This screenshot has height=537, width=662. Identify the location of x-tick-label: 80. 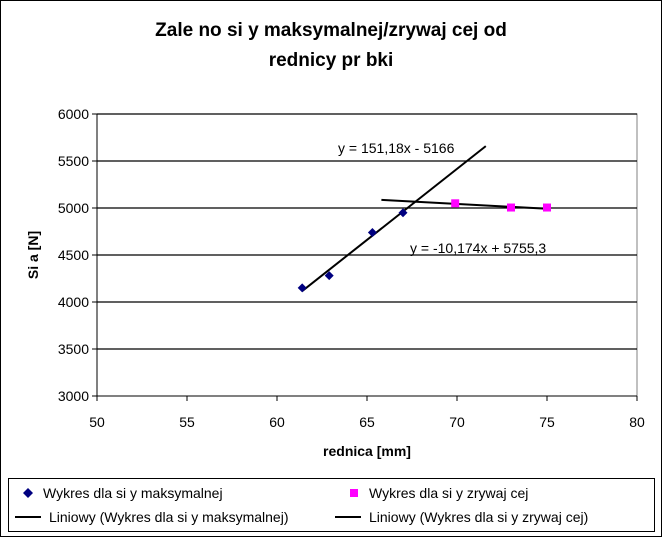
(637, 422).